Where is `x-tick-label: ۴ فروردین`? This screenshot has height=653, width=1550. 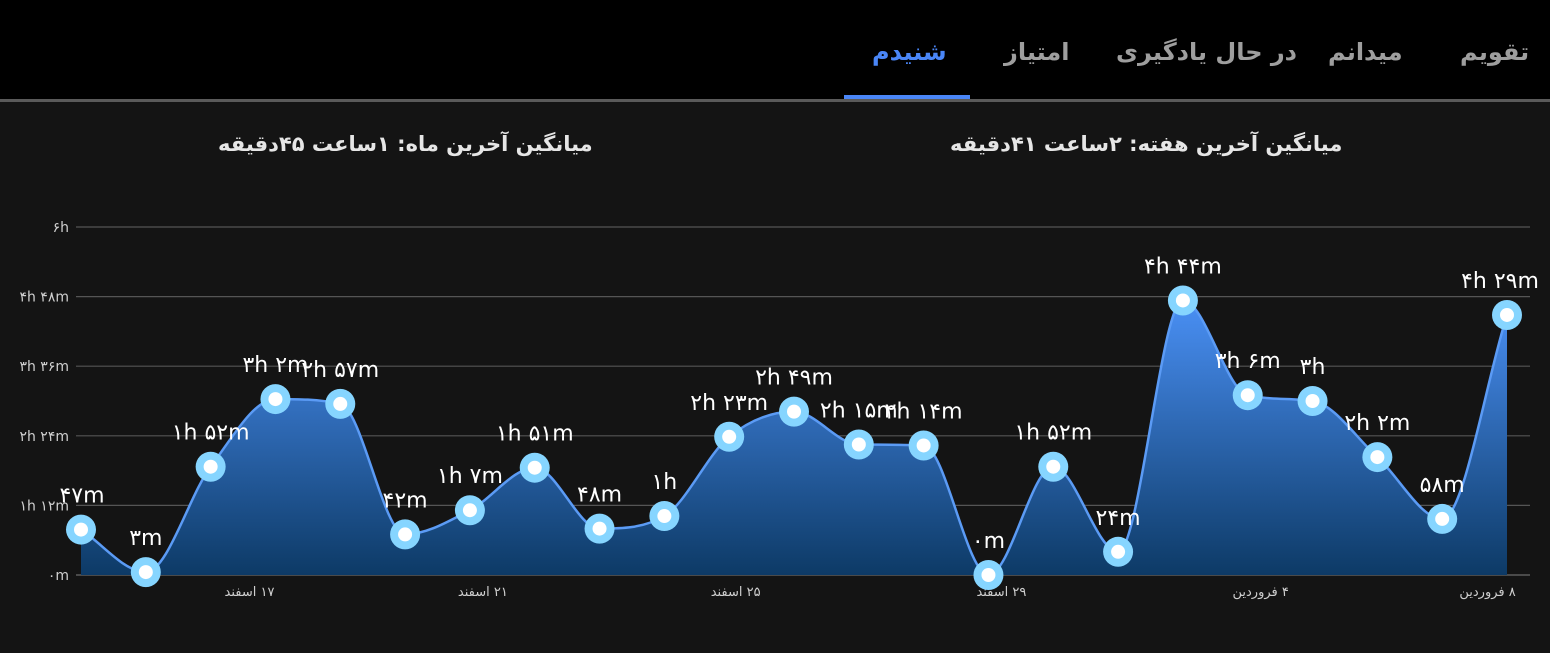
x-tick-label: ۴ فروردین is located at coordinates (1261, 592).